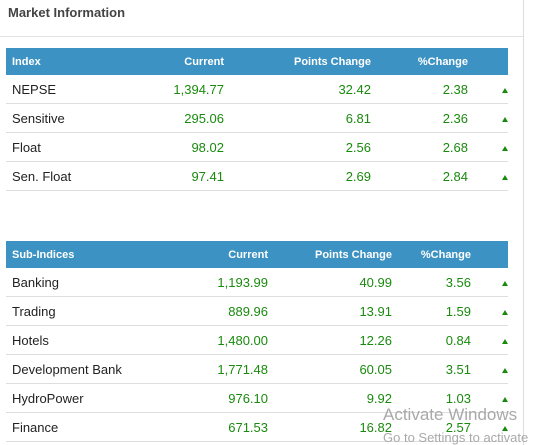 This screenshot has height=445, width=552. What do you see at coordinates (165, 89) in the screenshot?
I see `row-current-value: 1,394.77` at bounding box center [165, 89].